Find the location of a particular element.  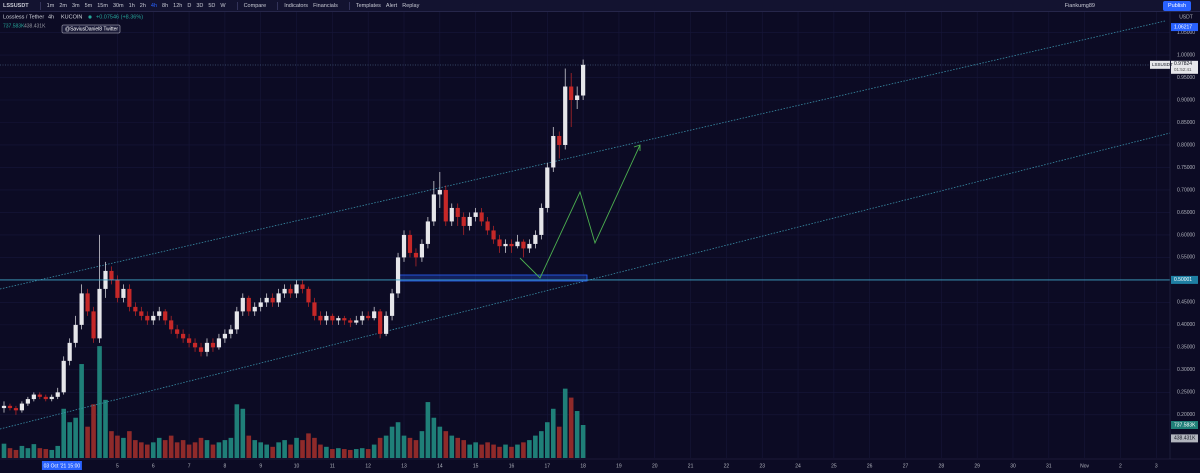

interval-button: 5D is located at coordinates (212, 5).